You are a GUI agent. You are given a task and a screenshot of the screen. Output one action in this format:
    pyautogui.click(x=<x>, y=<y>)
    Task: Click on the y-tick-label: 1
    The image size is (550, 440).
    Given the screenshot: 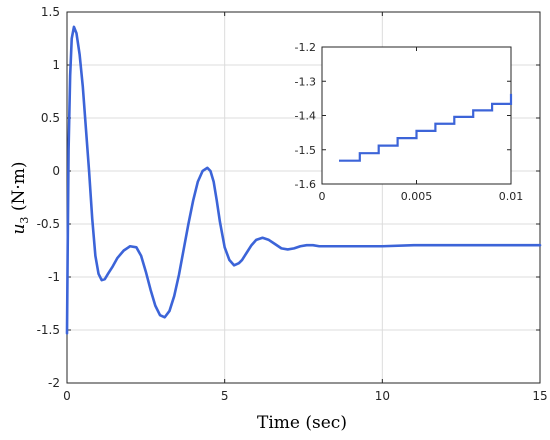 What is the action you would take?
    pyautogui.click(x=56, y=65)
    